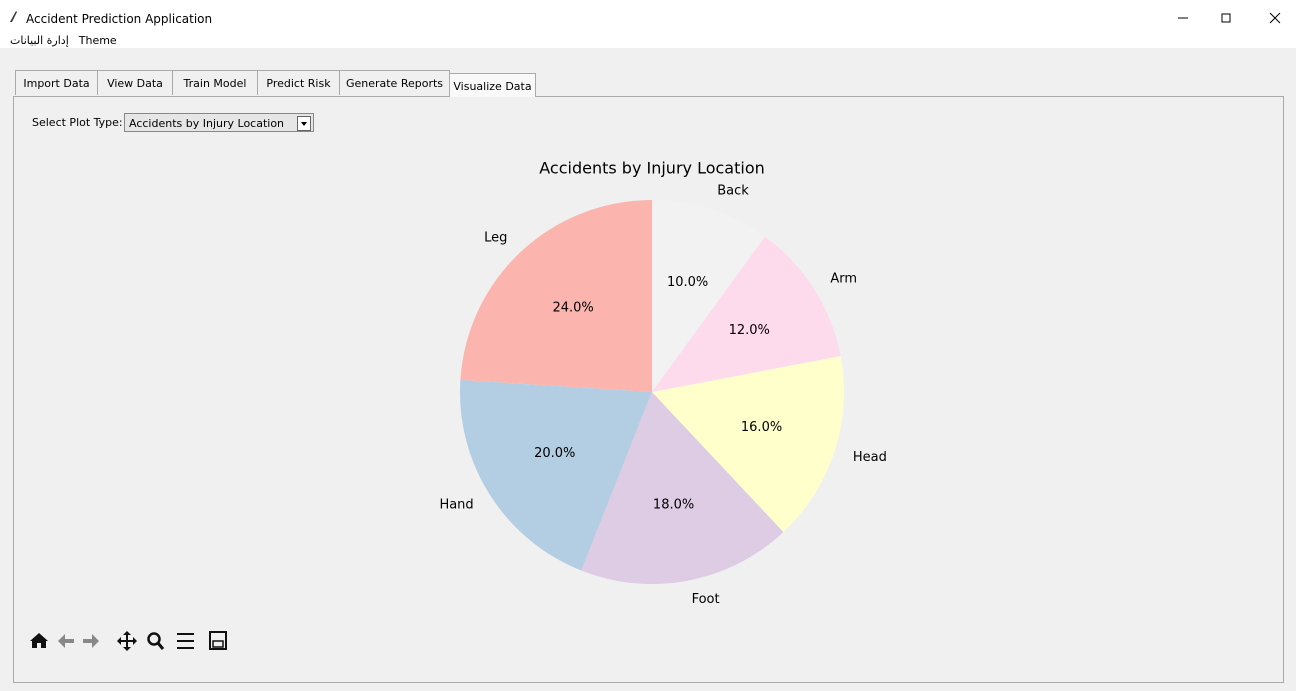  What do you see at coordinates (154, 639) in the screenshot?
I see `zoom-button` at bounding box center [154, 639].